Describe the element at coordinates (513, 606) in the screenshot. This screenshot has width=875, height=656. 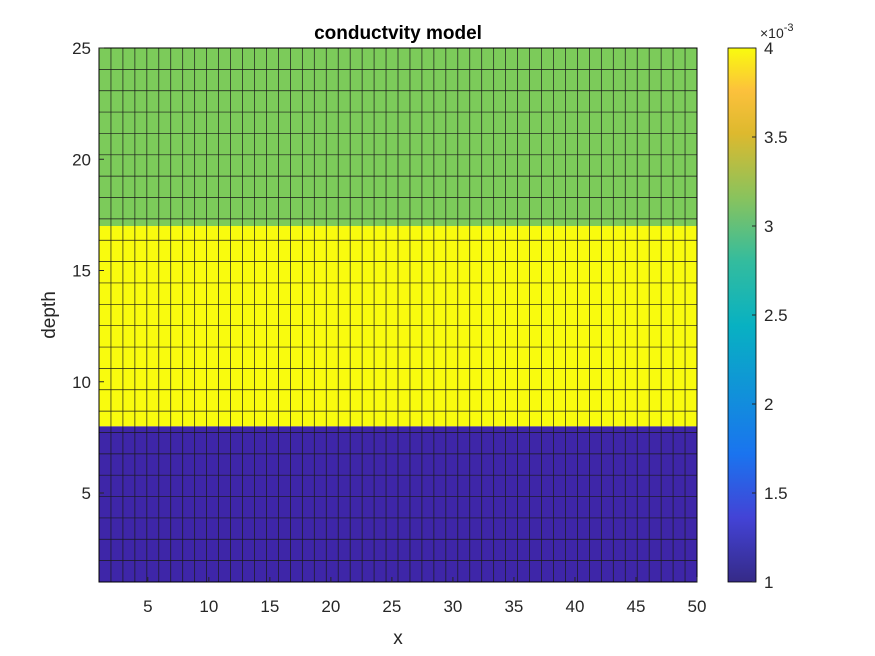
I see `x-tick-label: 35` at that location.